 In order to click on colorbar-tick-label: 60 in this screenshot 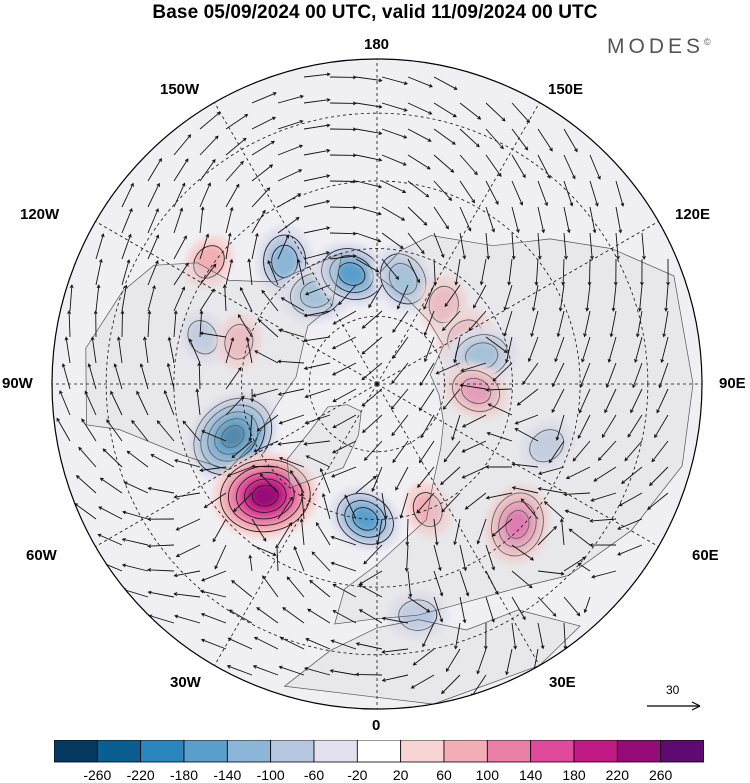, I will do `click(444, 775)`.